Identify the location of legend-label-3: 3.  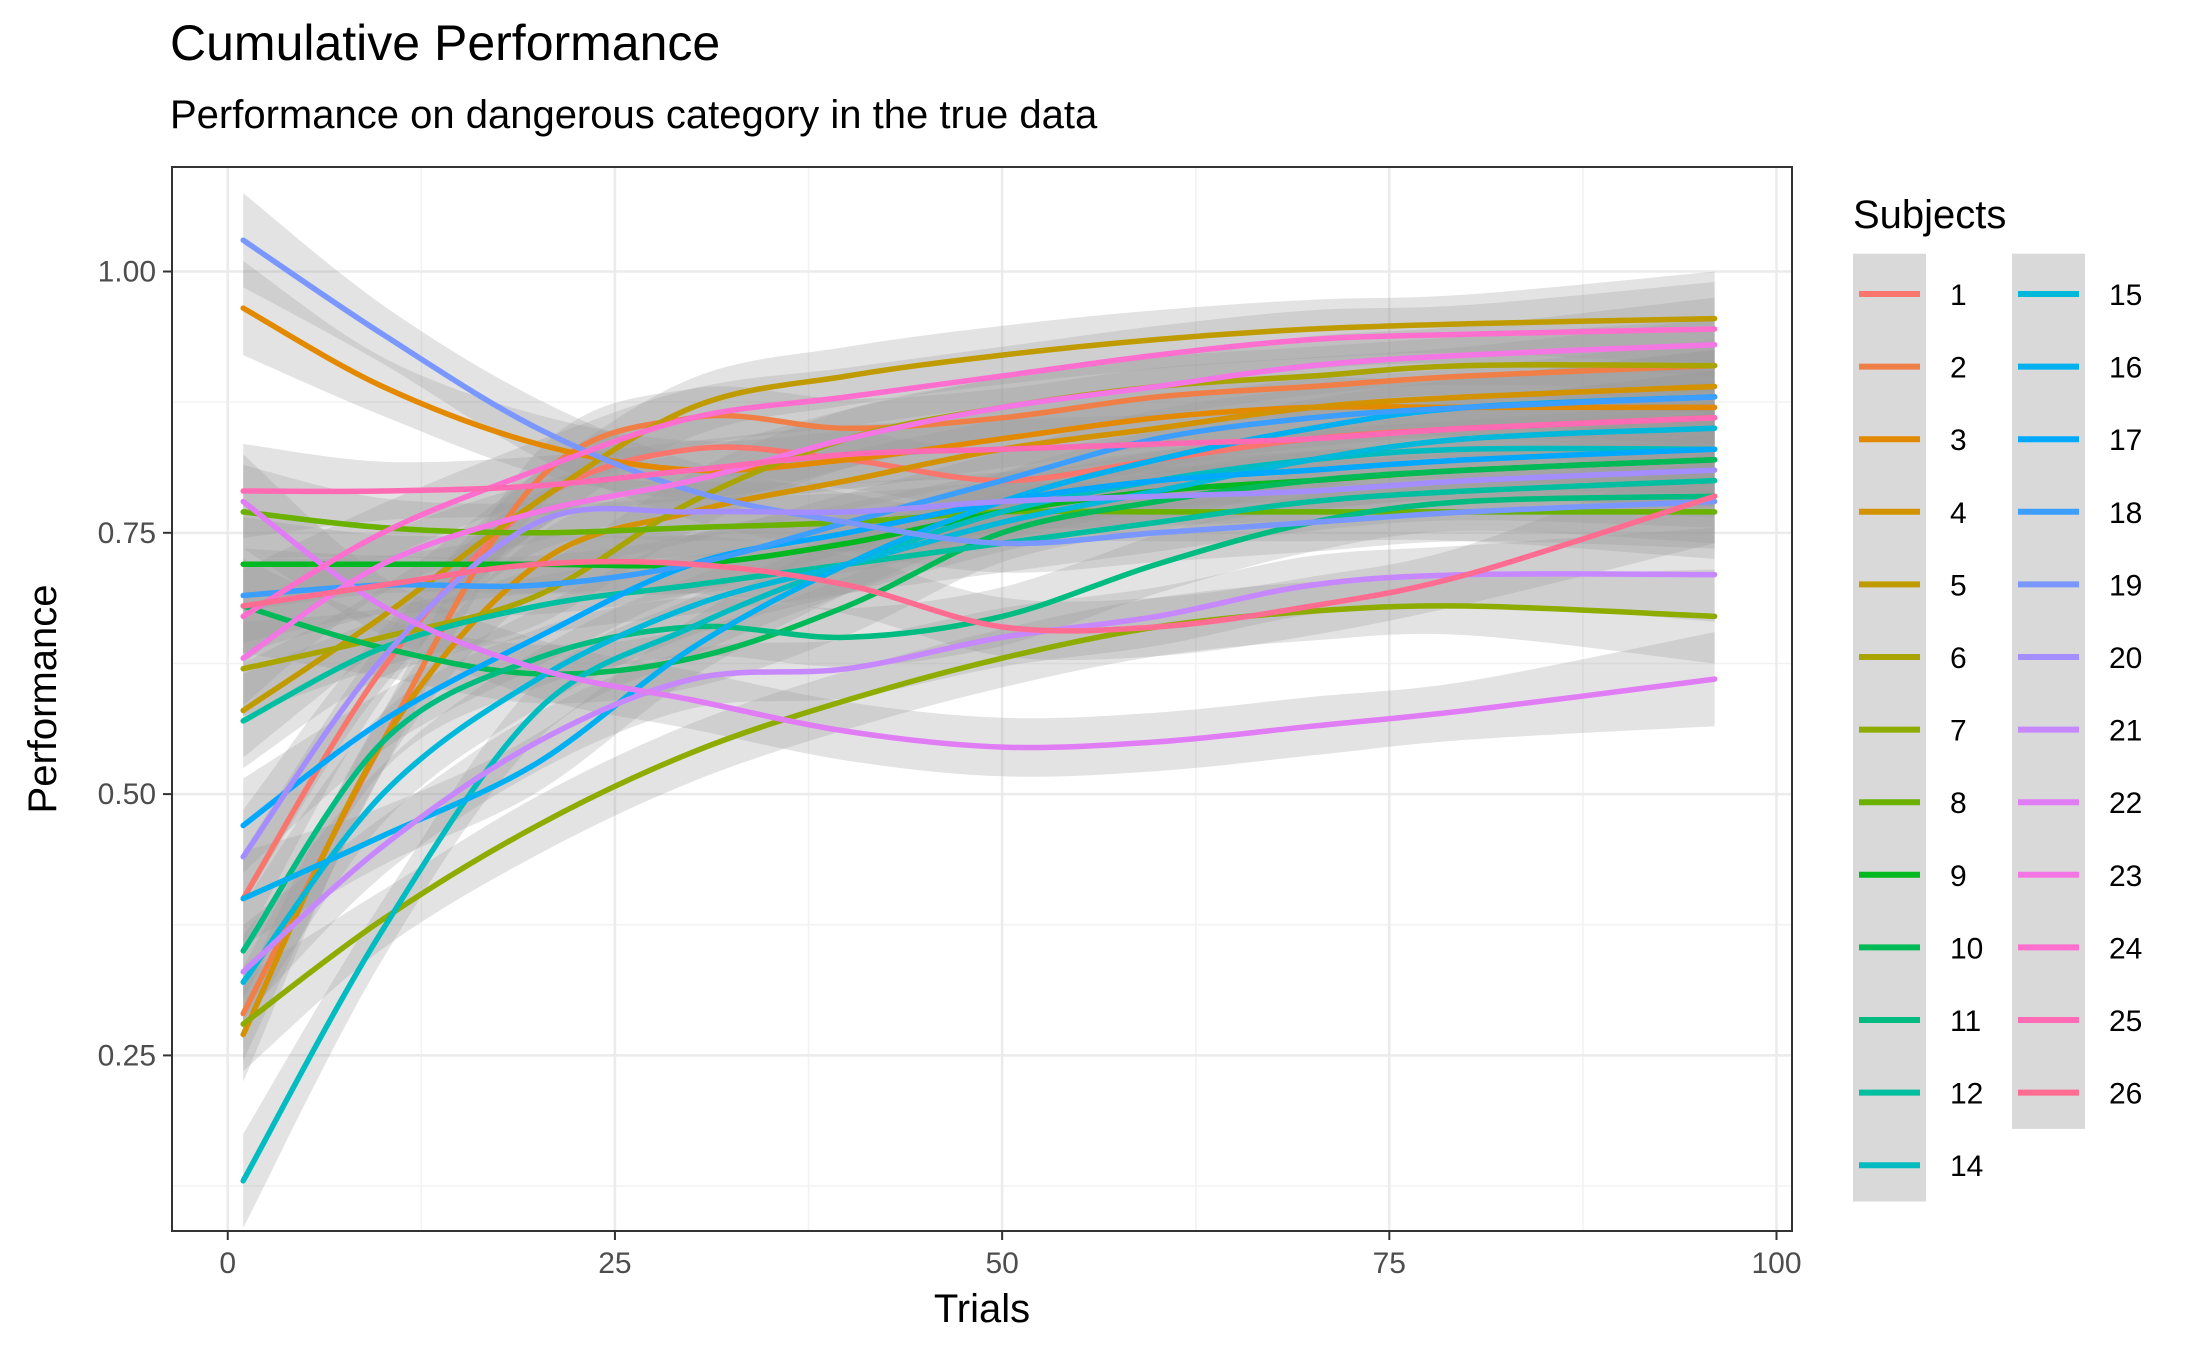
(1958, 440).